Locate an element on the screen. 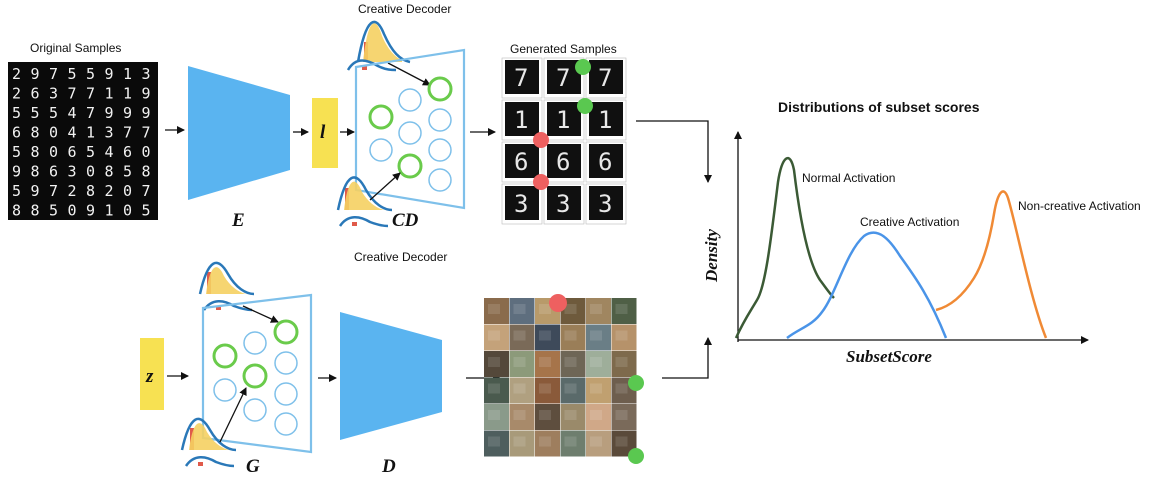  digit-cell: 3 is located at coordinates (72, 172).